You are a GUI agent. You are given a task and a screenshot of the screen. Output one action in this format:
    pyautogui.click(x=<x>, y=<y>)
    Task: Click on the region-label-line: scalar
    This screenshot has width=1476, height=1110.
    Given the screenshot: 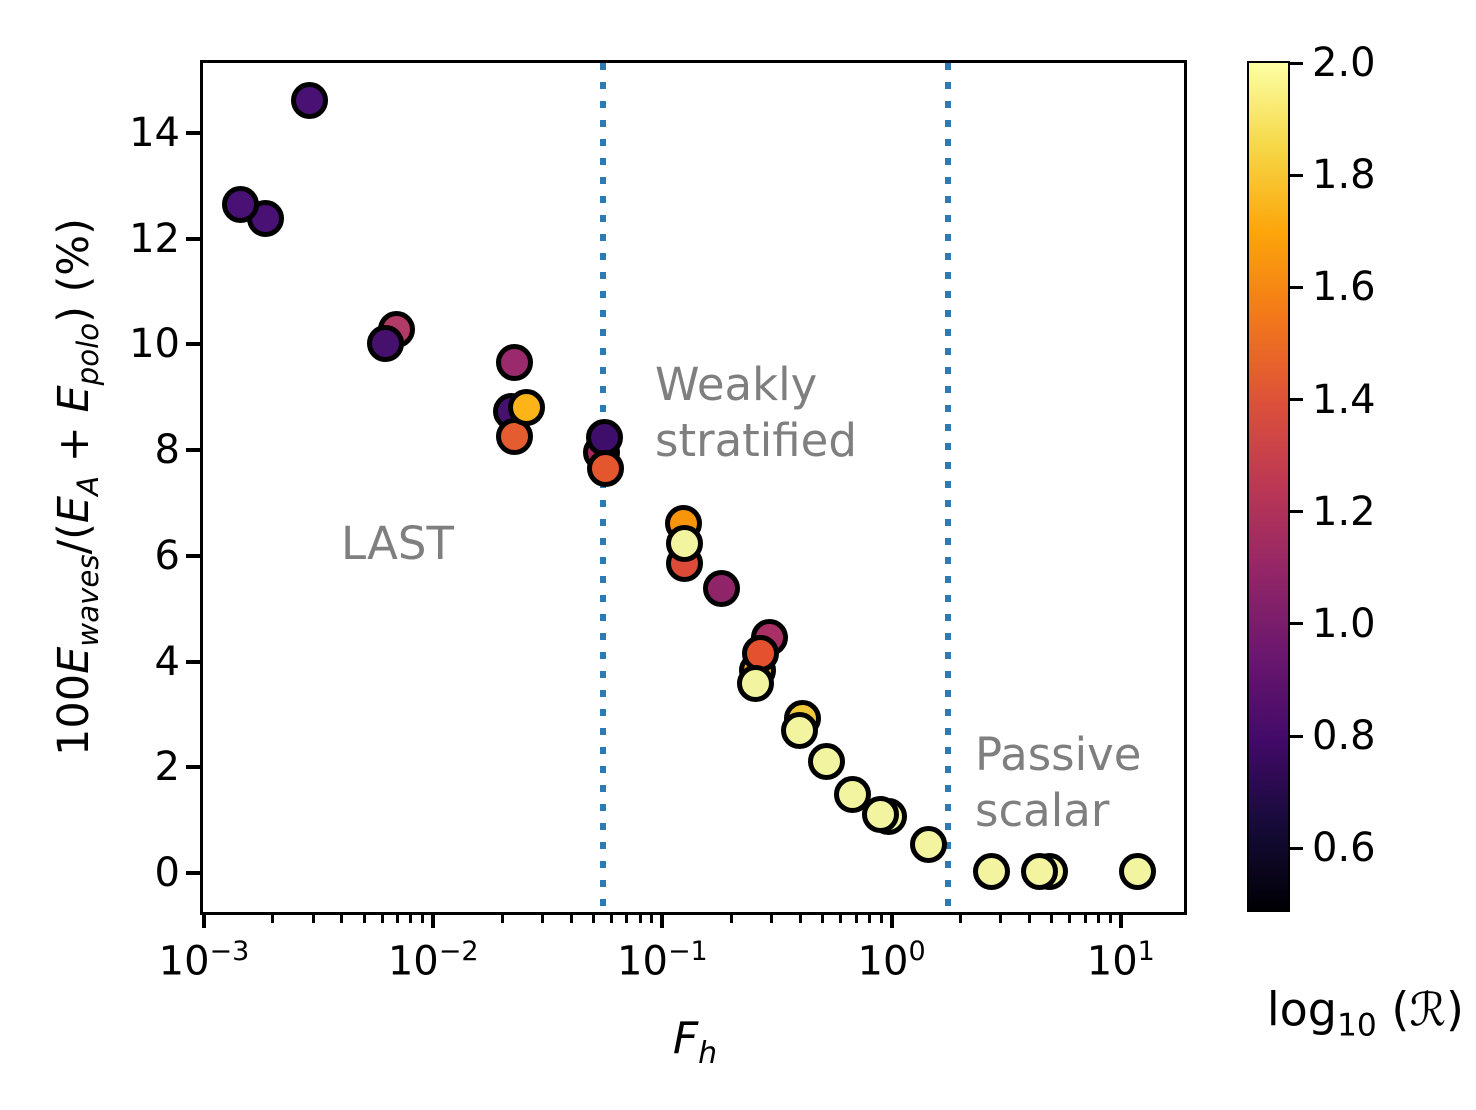 What is the action you would take?
    pyautogui.click(x=1042, y=810)
    